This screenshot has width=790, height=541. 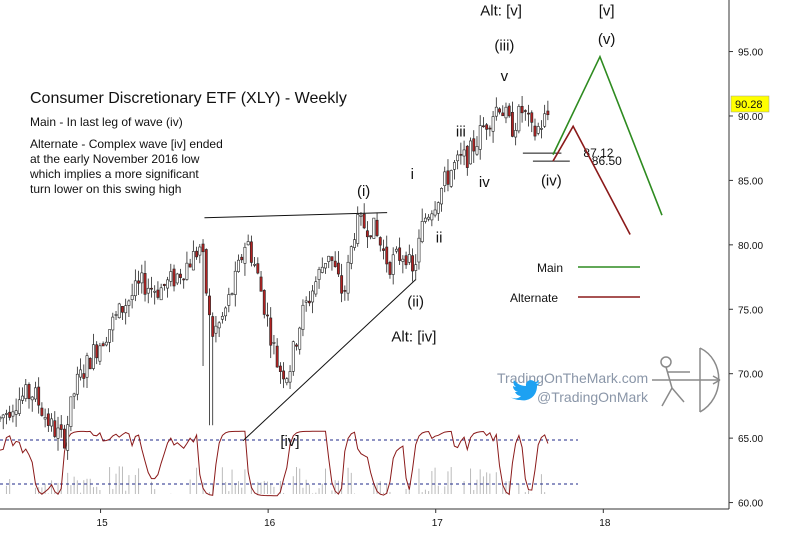 What do you see at coordinates (412, 174) in the screenshot?
I see `wave-label: i` at bounding box center [412, 174].